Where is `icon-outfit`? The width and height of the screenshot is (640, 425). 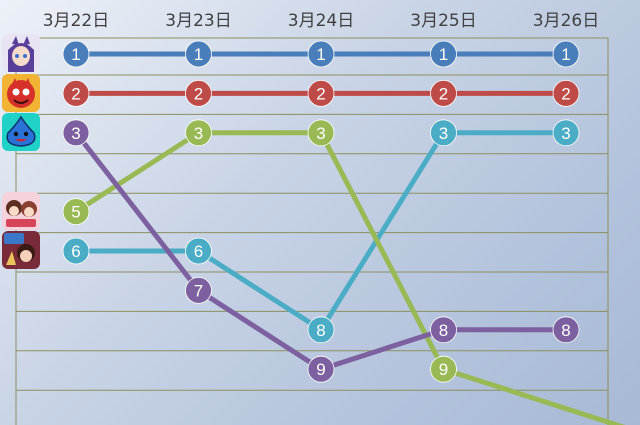
icon-outfit is located at coordinates (21, 223).